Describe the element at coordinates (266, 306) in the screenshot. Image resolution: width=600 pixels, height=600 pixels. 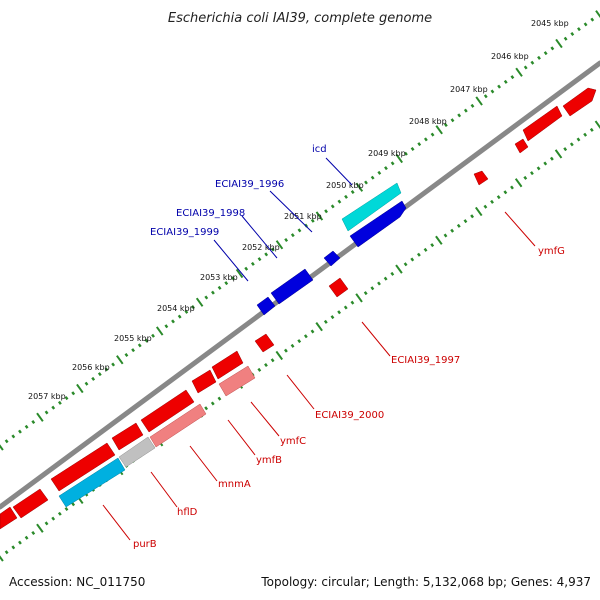
I see `gene-ecia39-1999-b` at that location.